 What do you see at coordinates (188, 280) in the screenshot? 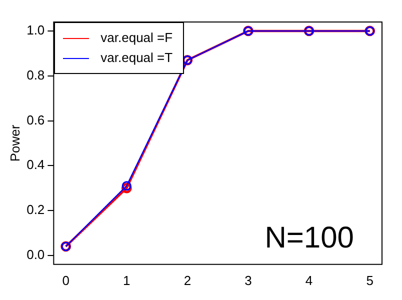
I see `x-tick-label: 2` at bounding box center [188, 280].